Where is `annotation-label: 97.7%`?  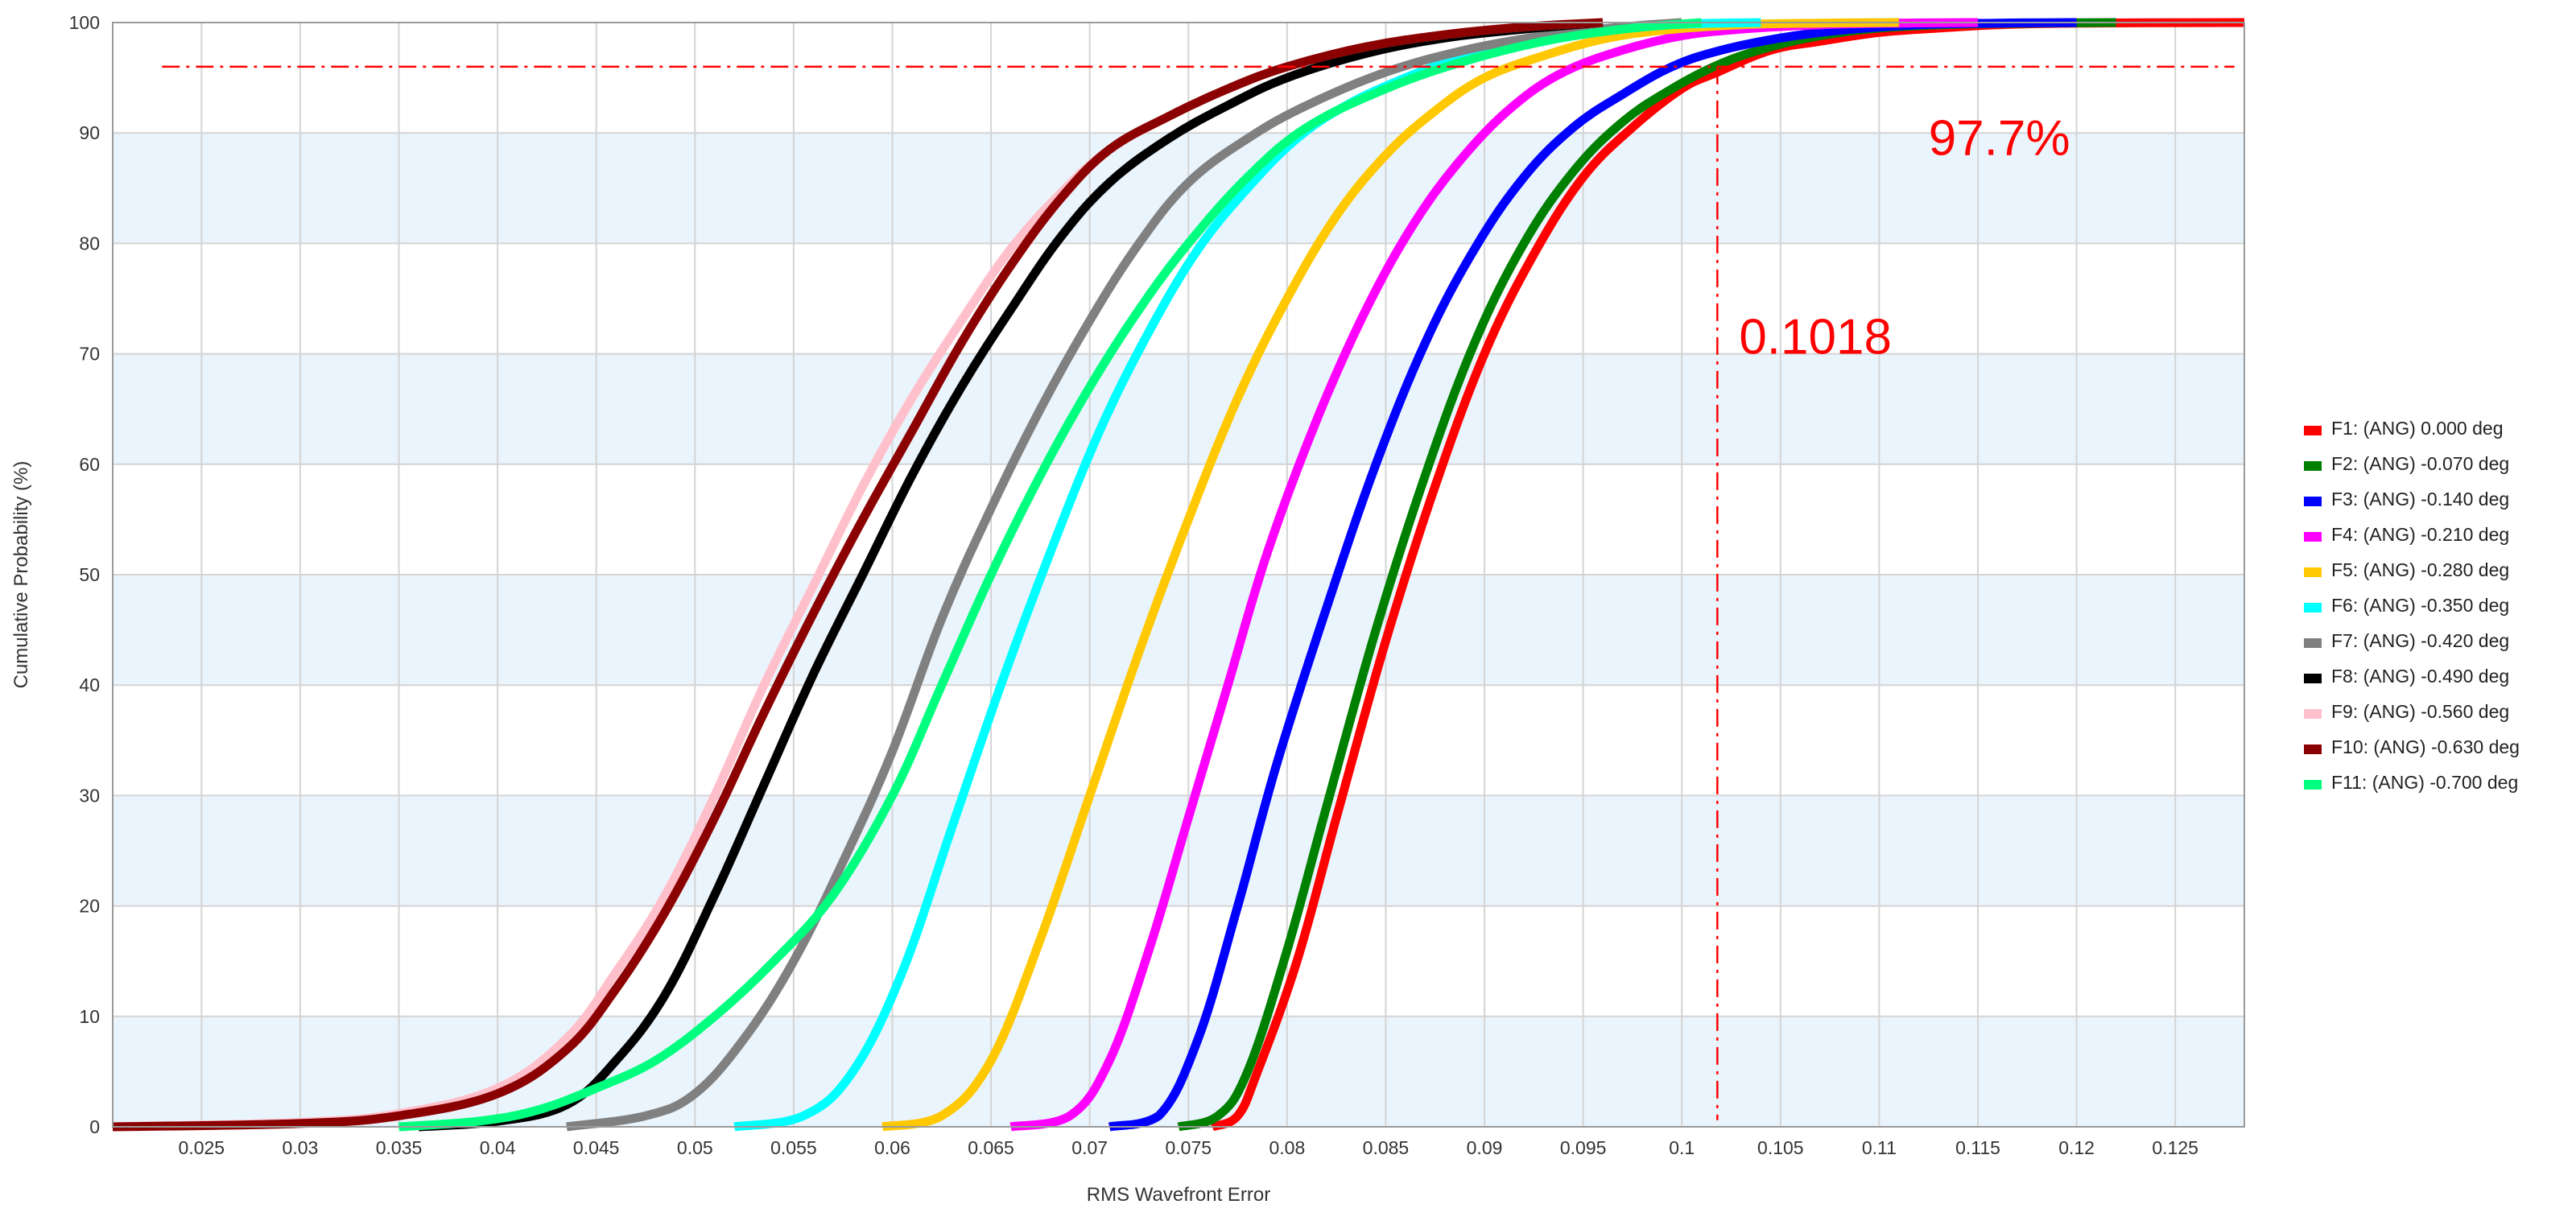
annotation-label: 97.7% is located at coordinates (1999, 139).